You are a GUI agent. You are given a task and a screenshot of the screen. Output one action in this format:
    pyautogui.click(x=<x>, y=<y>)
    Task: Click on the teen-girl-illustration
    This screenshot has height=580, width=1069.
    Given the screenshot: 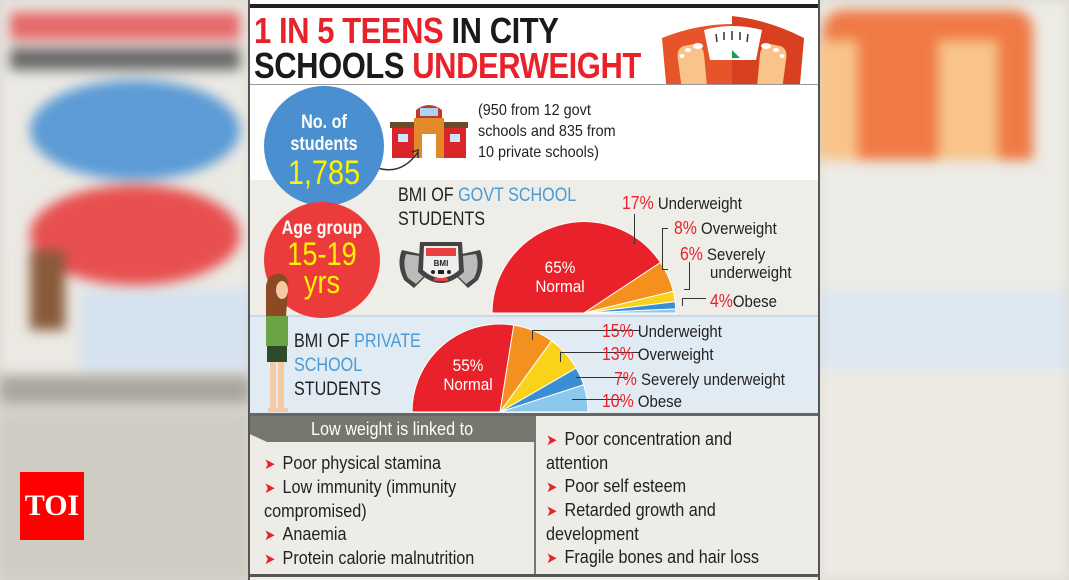 What is the action you would take?
    pyautogui.click(x=277, y=342)
    